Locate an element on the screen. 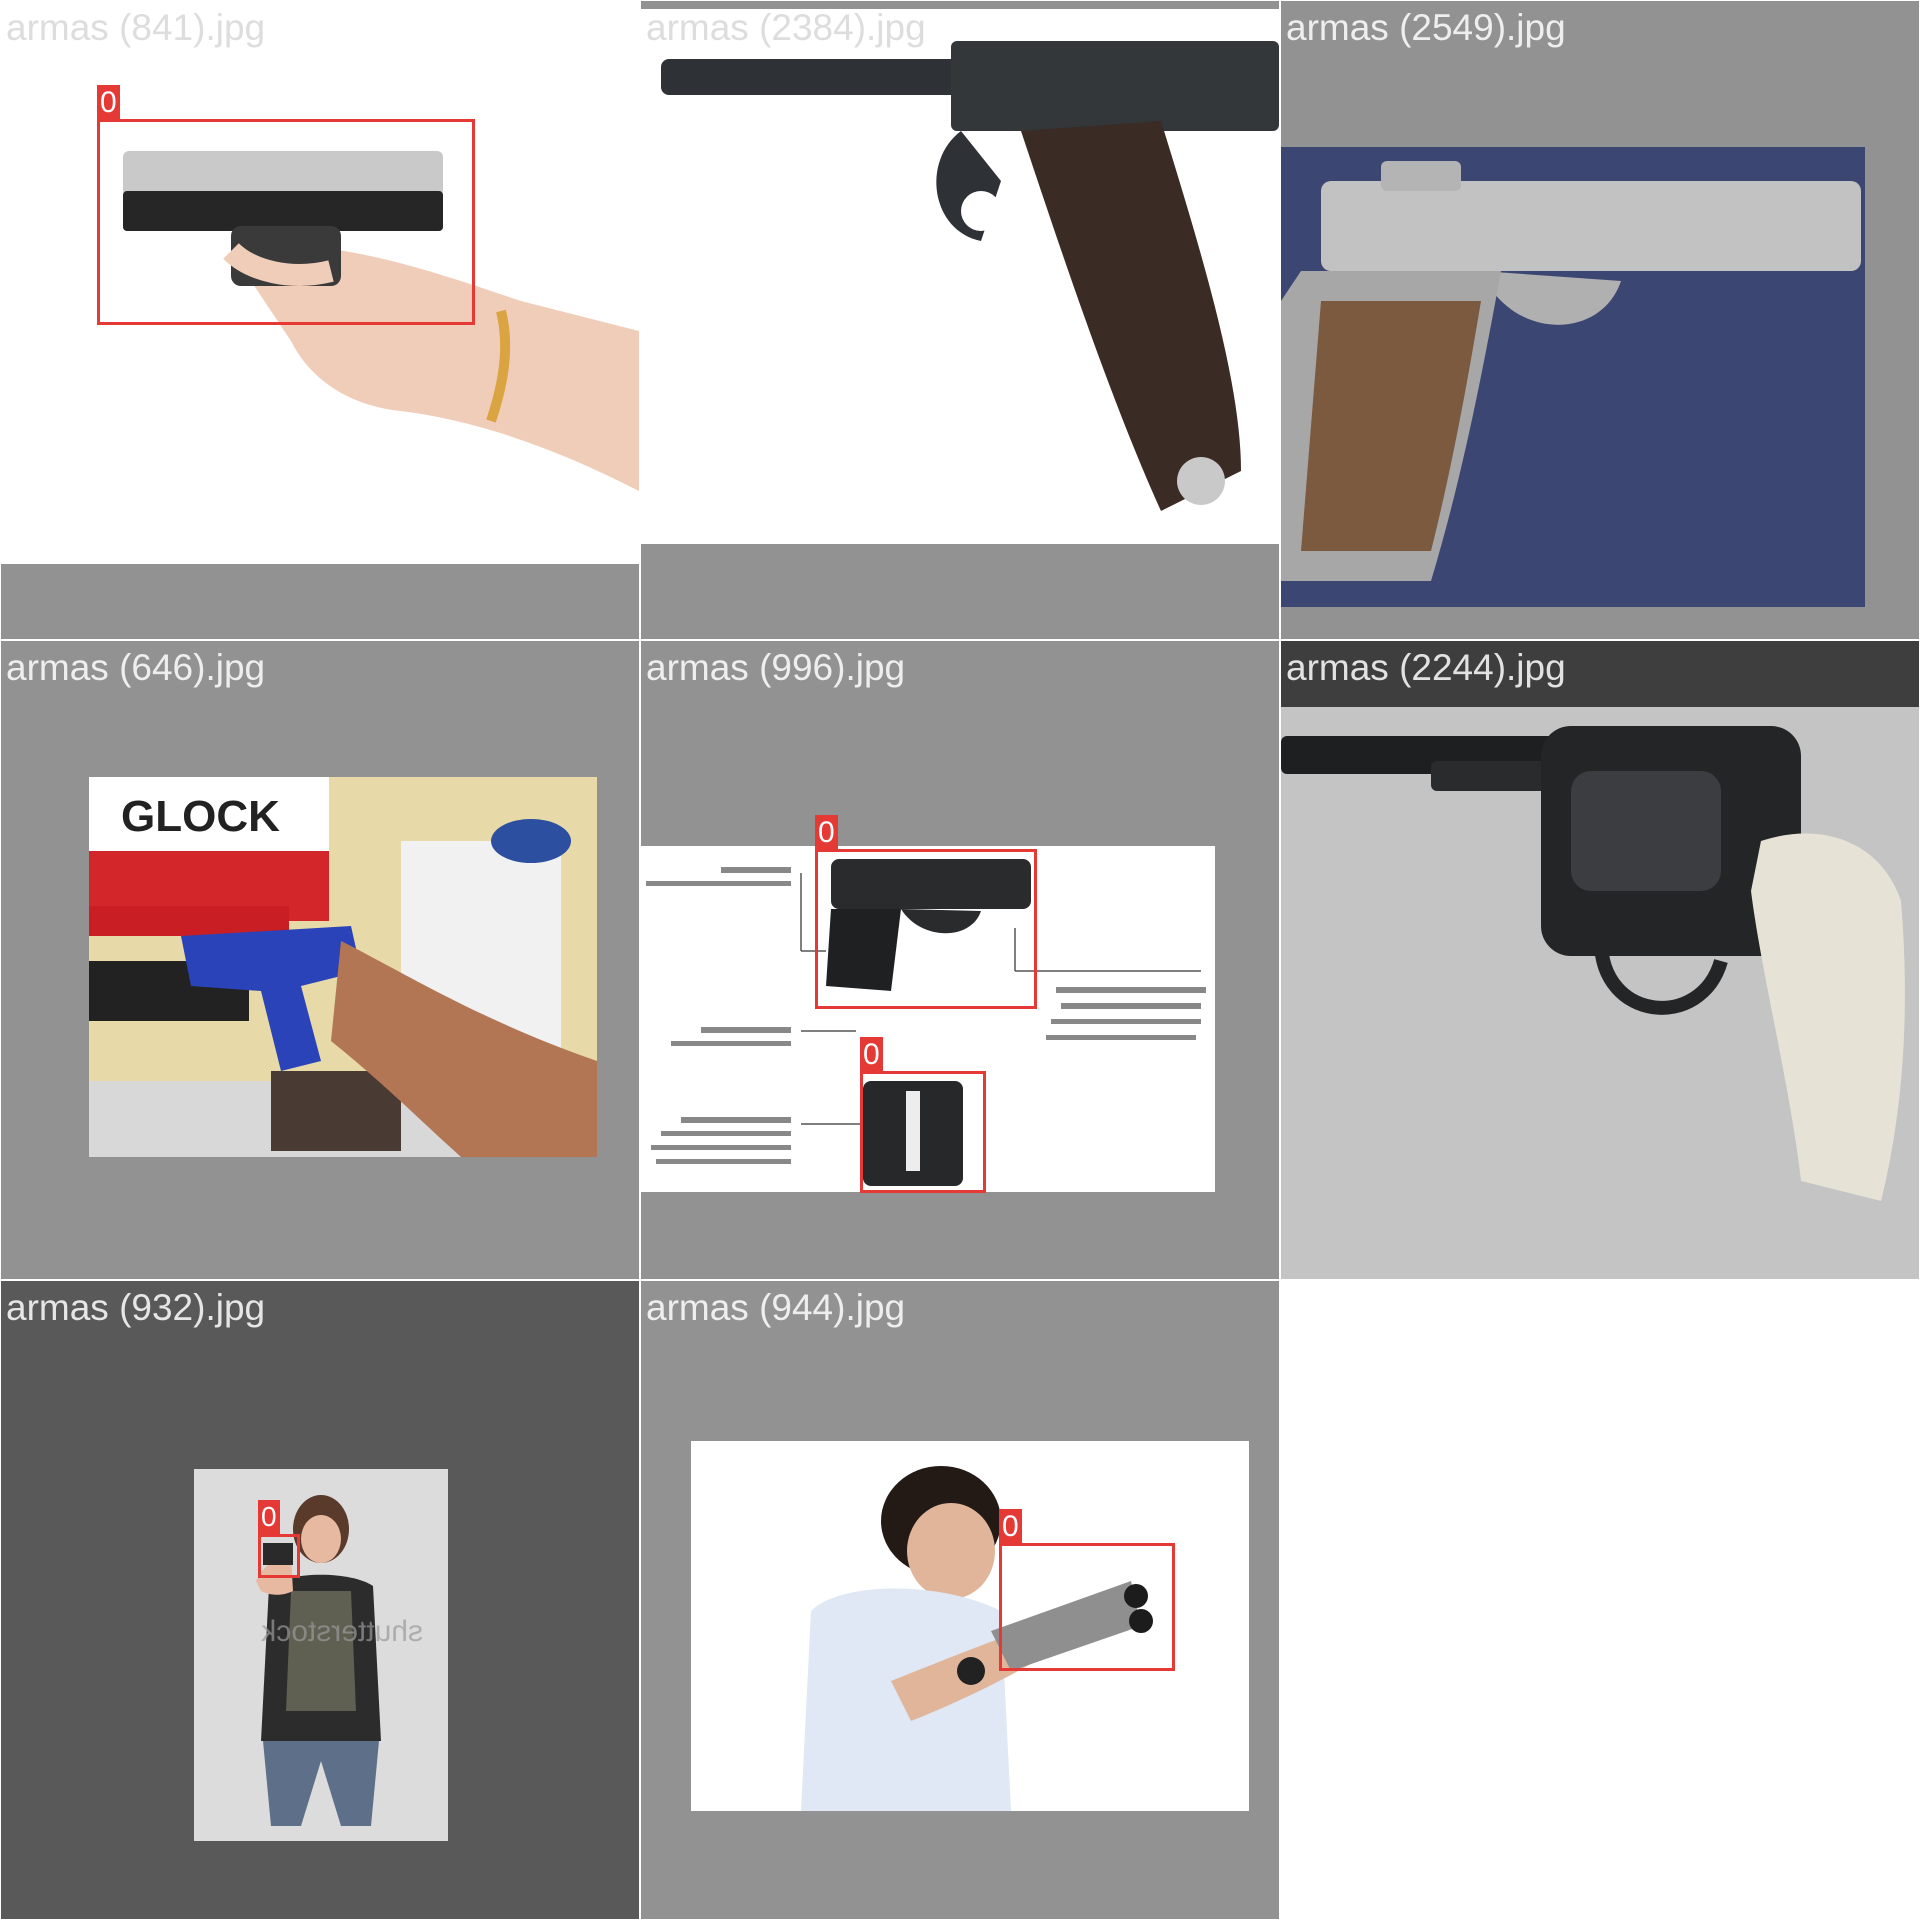  tile: armas (2244).jpg is located at coordinates (1600, 960).